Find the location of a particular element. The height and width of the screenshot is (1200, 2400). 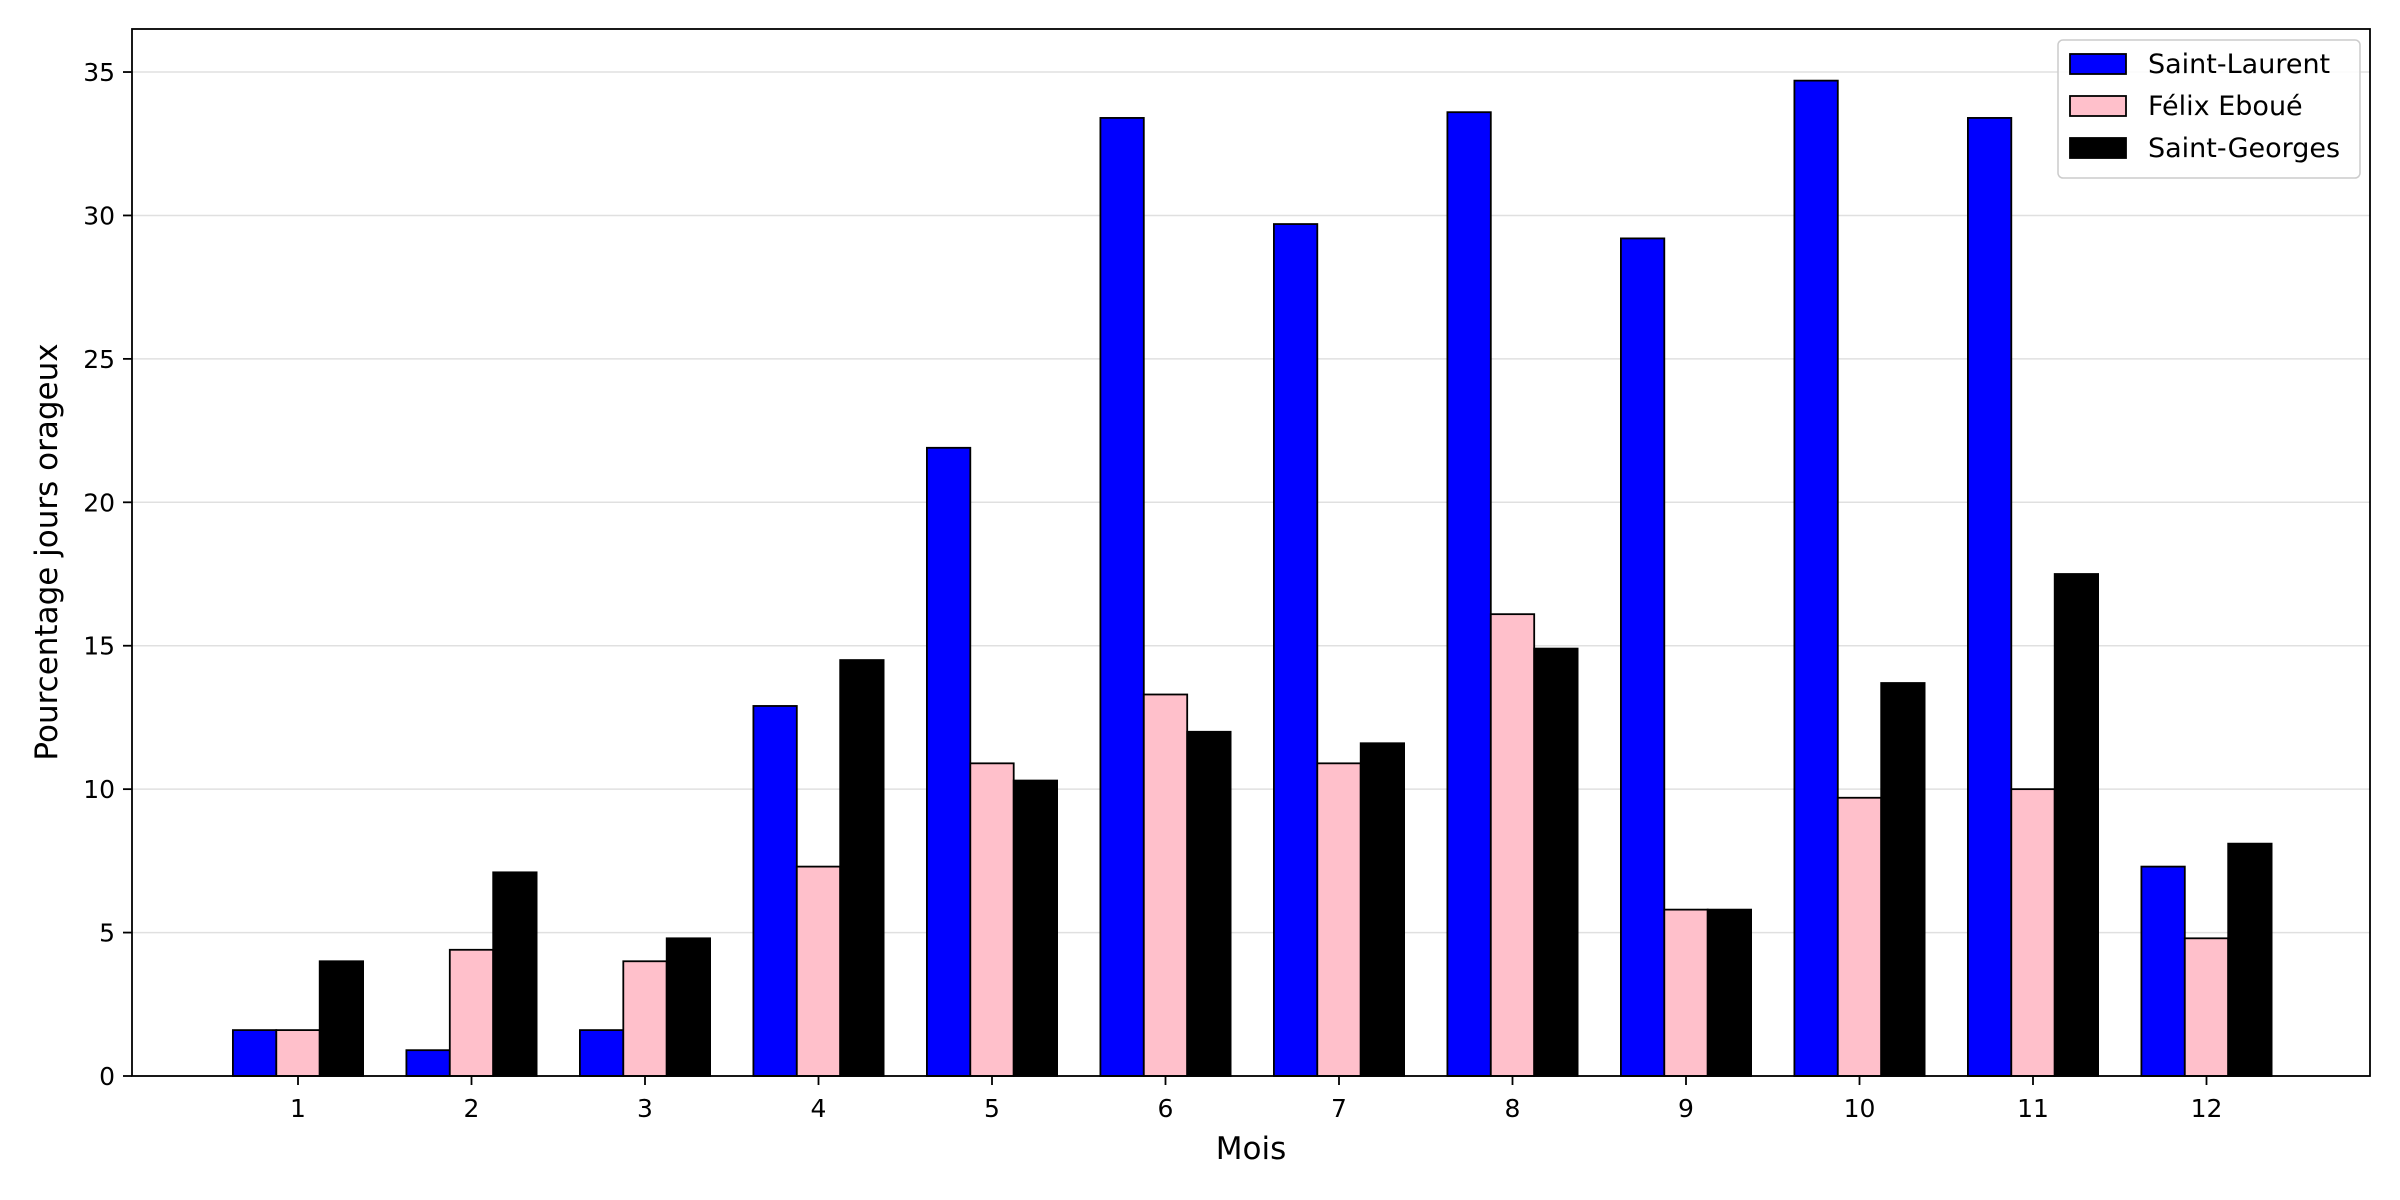

y-tick-label: 10 is located at coordinates (99, 789).